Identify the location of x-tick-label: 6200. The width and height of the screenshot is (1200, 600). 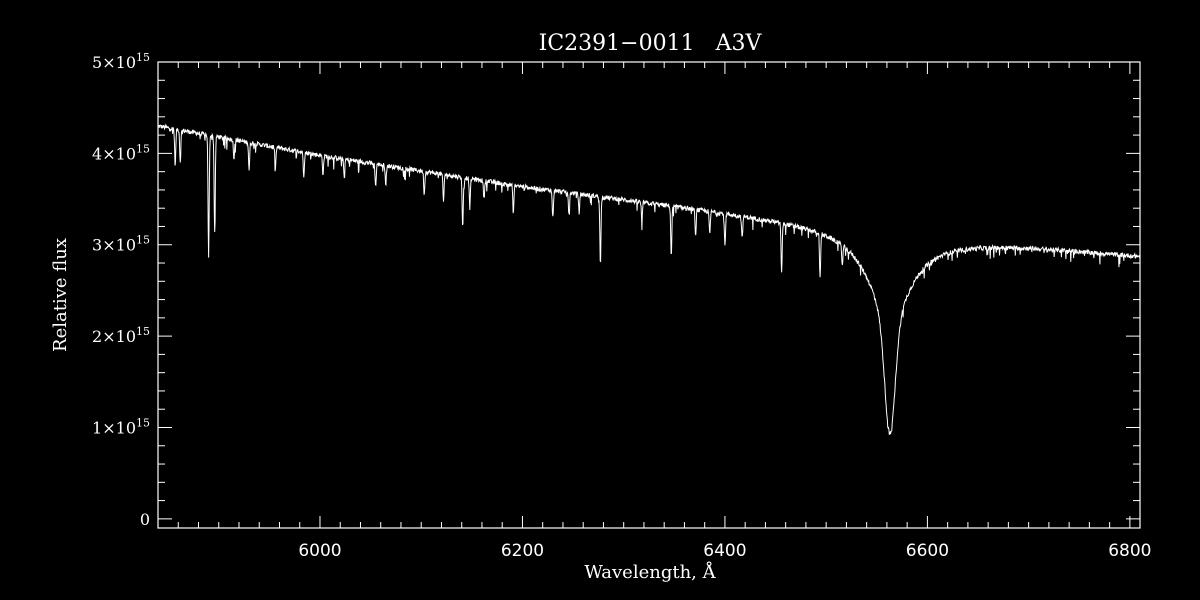
(522, 551).